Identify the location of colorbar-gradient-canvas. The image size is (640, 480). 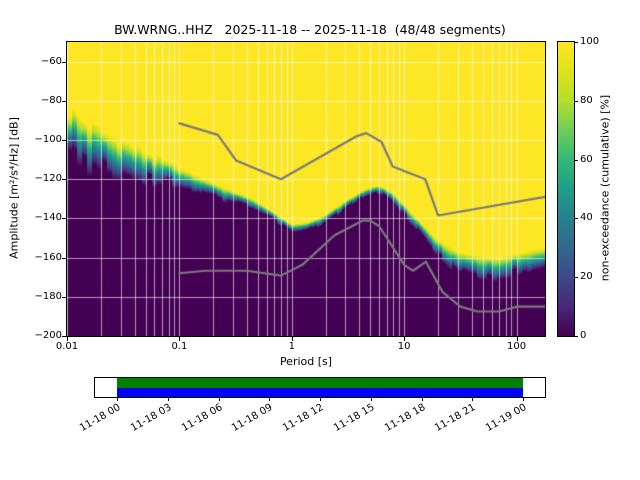
(566, 189).